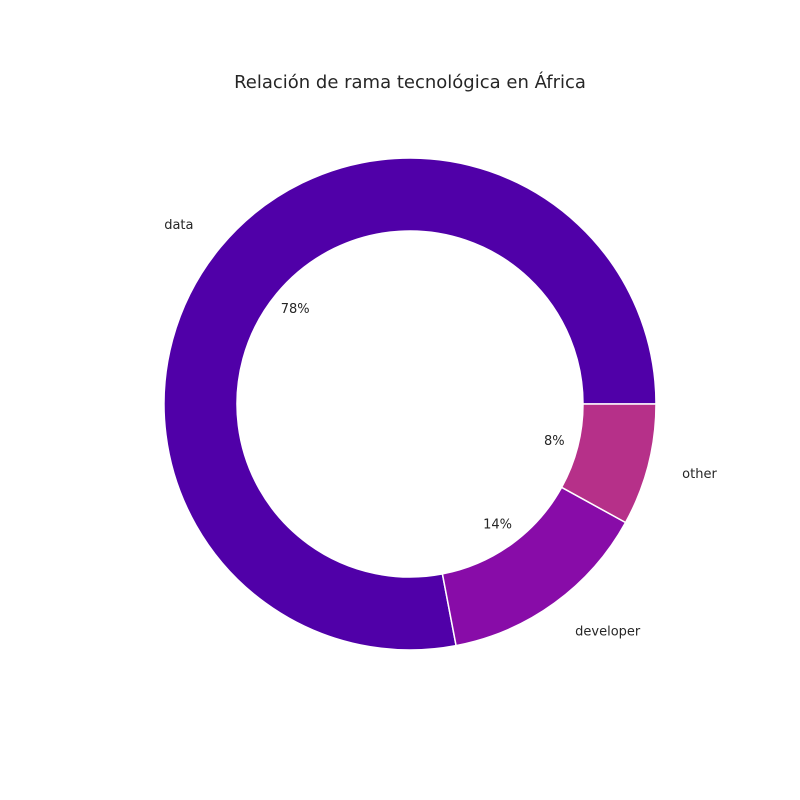 Image resolution: width=800 pixels, height=800 pixels. What do you see at coordinates (295, 309) in the screenshot?
I see `slice-pct-data: 78%` at bounding box center [295, 309].